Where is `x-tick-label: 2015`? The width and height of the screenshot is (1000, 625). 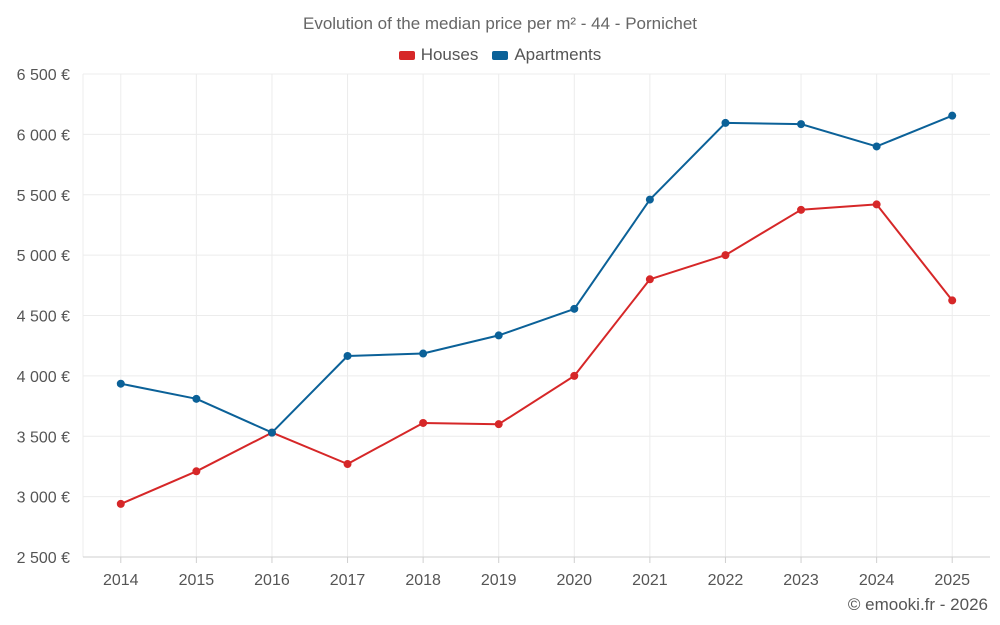
x-tick-label: 2015 is located at coordinates (197, 580).